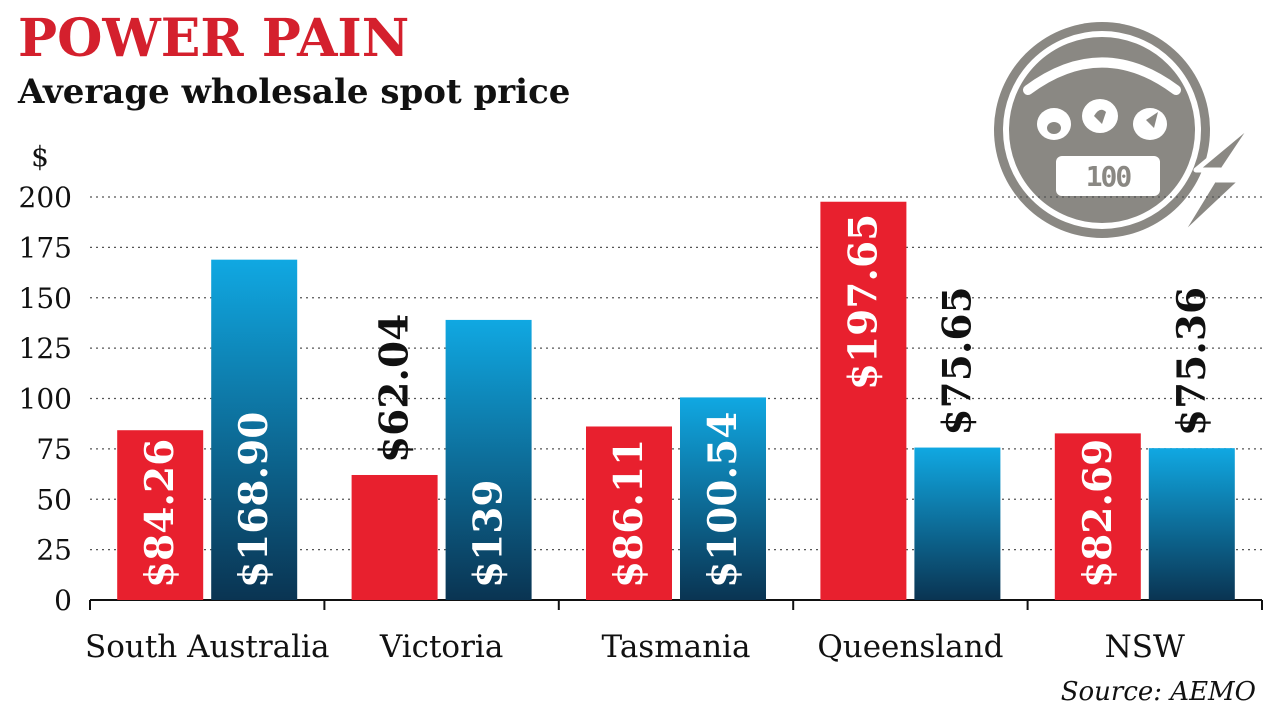 This screenshot has width=1280, height=720. I want to click on y-tick-label: 75, so click(54, 449).